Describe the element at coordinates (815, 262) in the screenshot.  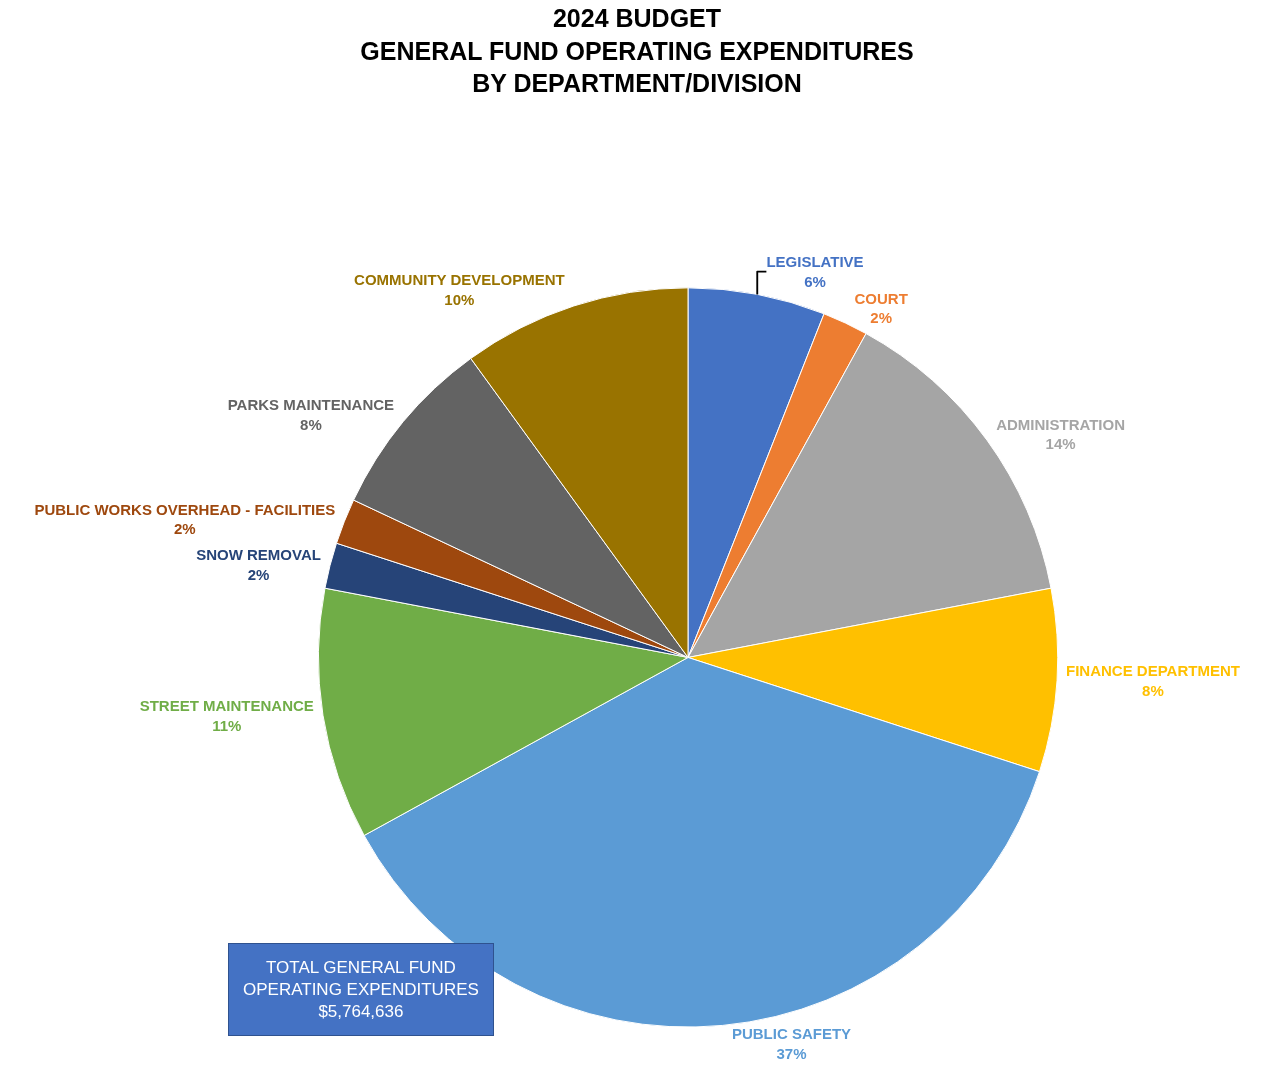
I see `slice-label: LEGISLATIVE` at that location.